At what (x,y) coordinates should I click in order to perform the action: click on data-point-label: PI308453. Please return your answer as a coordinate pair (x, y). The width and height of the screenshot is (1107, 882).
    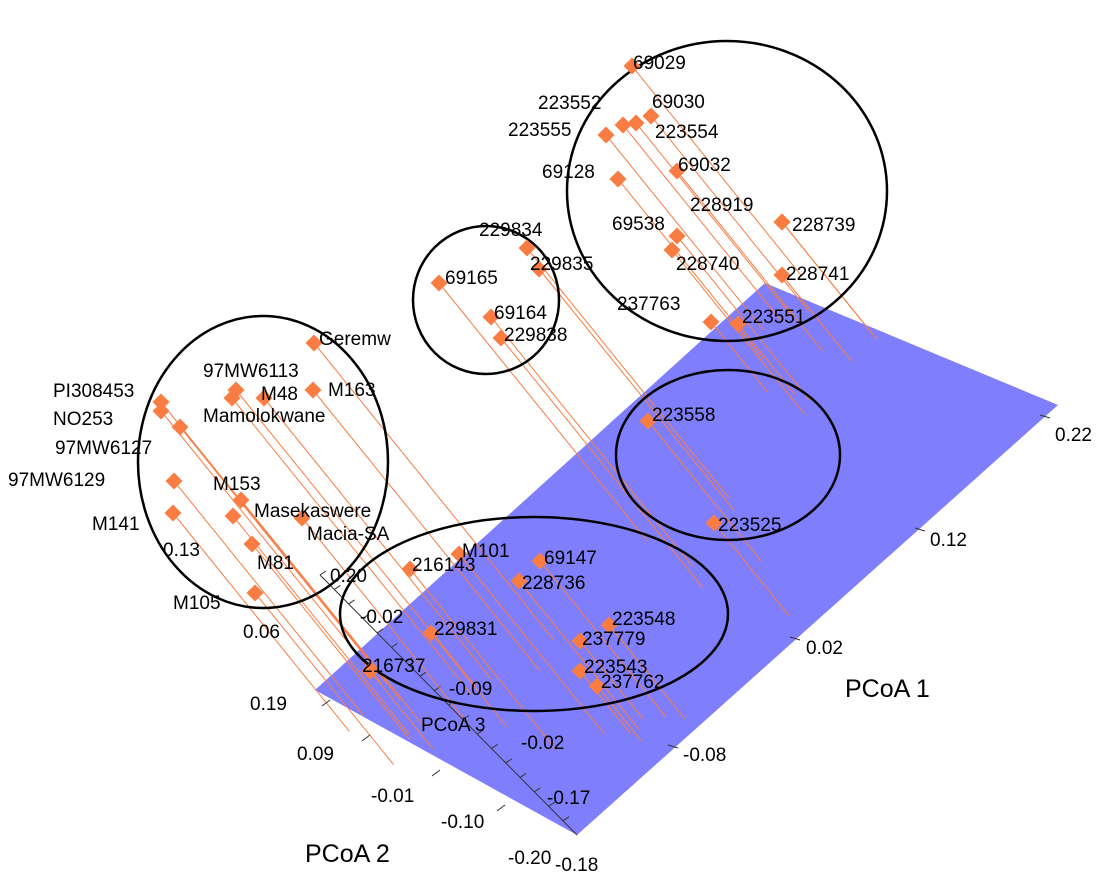
    Looking at the image, I should click on (93, 391).